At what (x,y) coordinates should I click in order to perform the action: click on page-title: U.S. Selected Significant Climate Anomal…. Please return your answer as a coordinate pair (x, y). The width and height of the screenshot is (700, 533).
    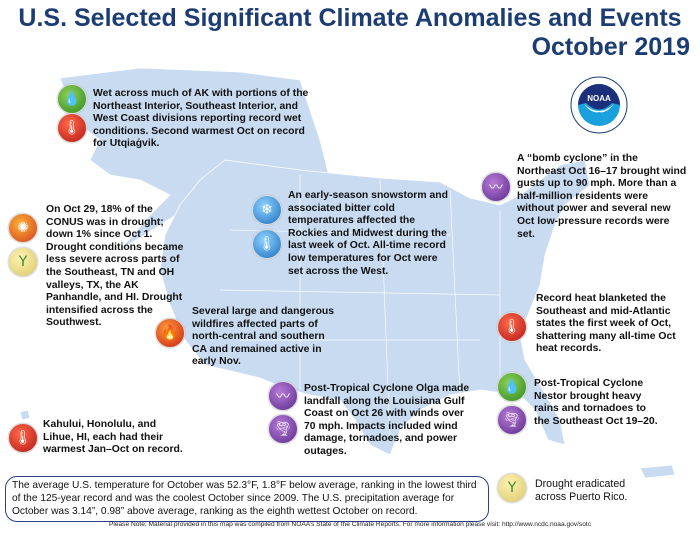
    Looking at the image, I should click on (350, 18).